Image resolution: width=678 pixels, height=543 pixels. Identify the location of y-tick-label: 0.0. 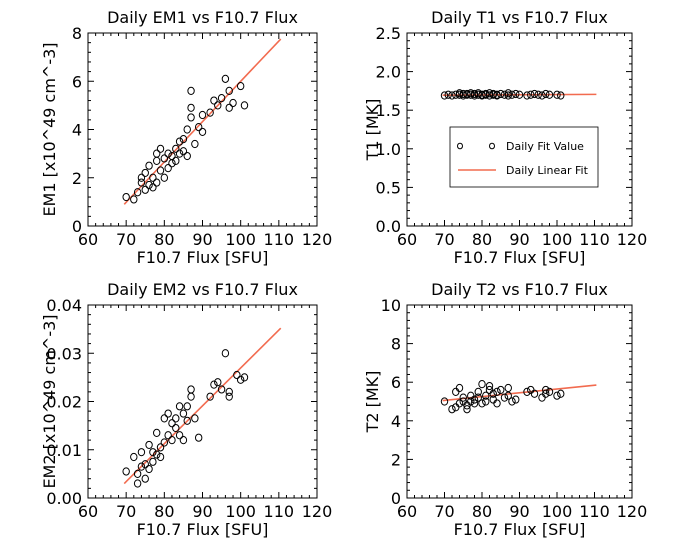
(388, 226).